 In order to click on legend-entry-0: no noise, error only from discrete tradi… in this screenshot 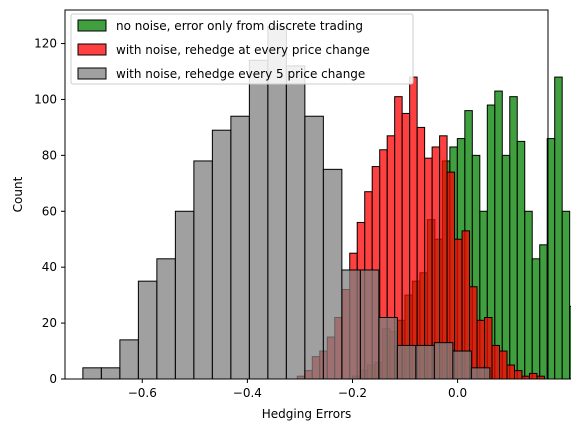, I will do `click(220, 26)`.